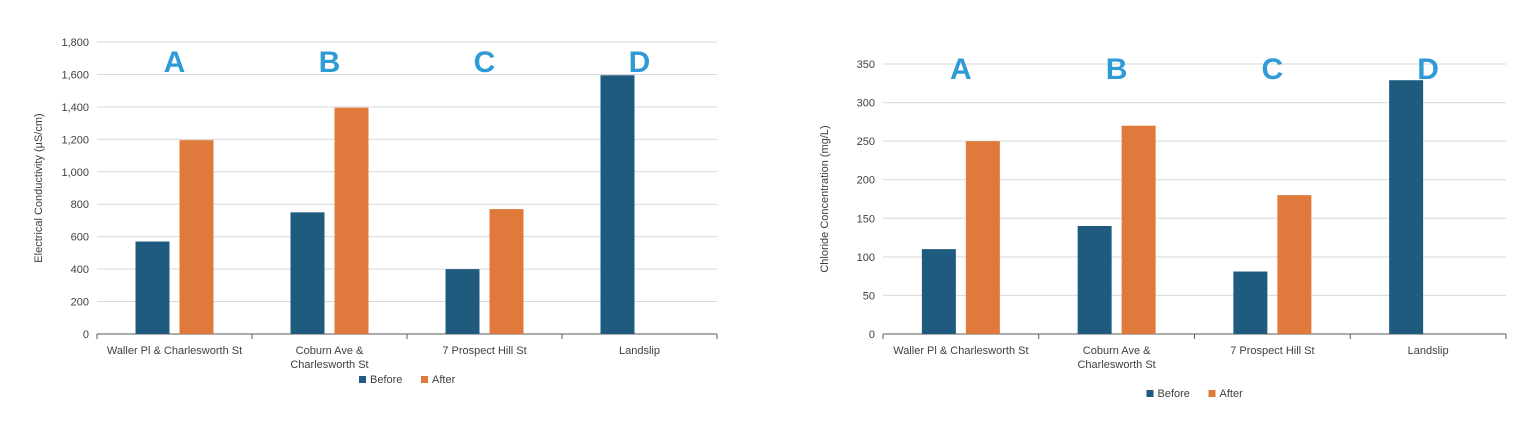 The width and height of the screenshot is (1536, 434). Describe the element at coordinates (39, 187) in the screenshot. I see `y-axis-label: Electrical Conductivity (µS/cm)` at that location.